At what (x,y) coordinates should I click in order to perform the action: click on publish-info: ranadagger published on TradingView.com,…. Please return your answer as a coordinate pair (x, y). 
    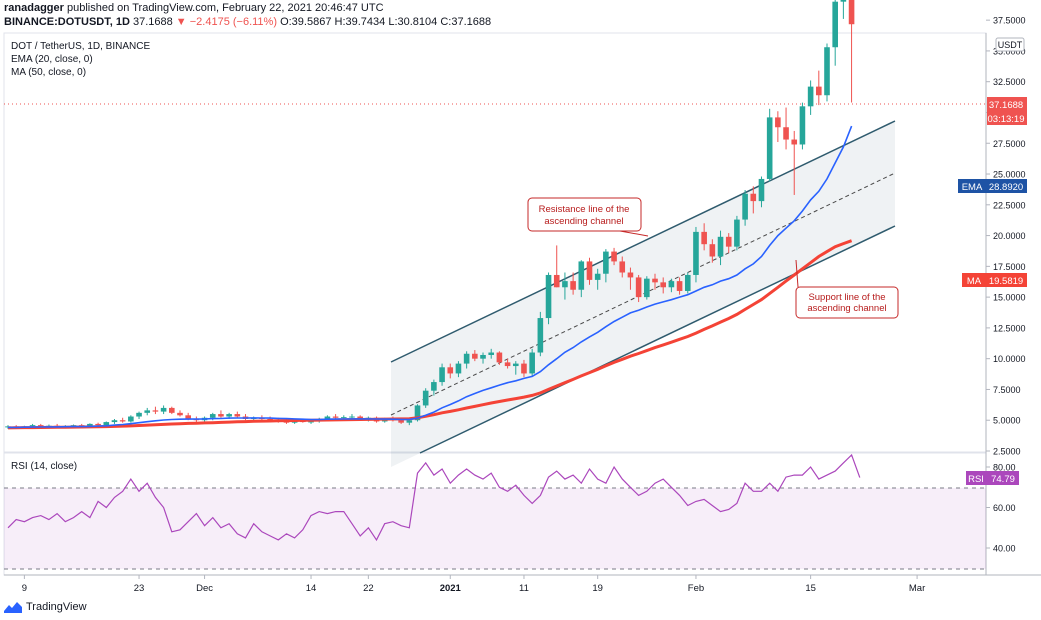
    Looking at the image, I should click on (194, 8).